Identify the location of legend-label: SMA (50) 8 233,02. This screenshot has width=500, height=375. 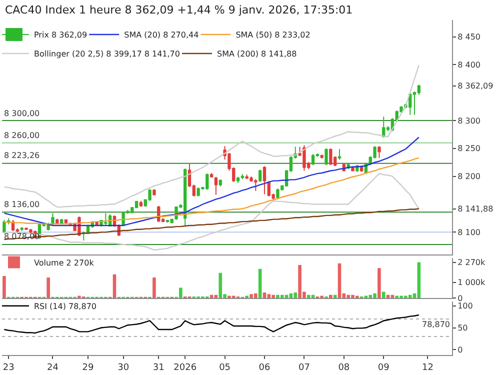
(273, 35).